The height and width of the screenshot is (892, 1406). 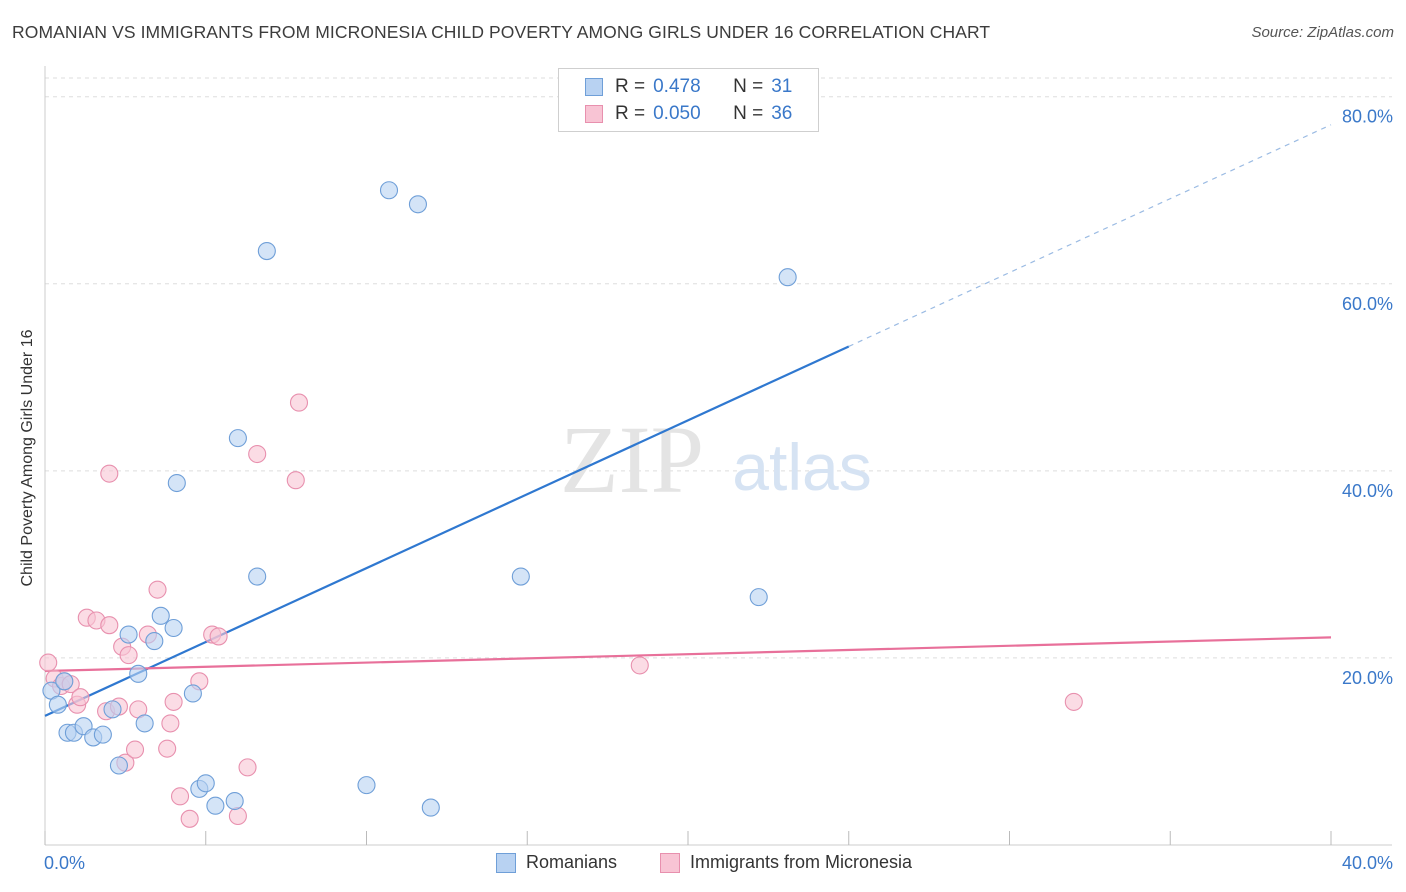 What do you see at coordinates (782, 86) in the screenshot?
I see `legend-n-value: 31` at bounding box center [782, 86].